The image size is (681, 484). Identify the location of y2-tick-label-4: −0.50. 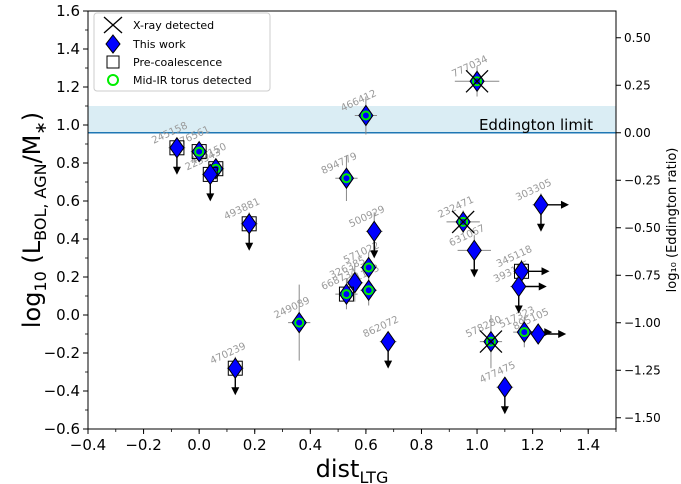
(642, 228).